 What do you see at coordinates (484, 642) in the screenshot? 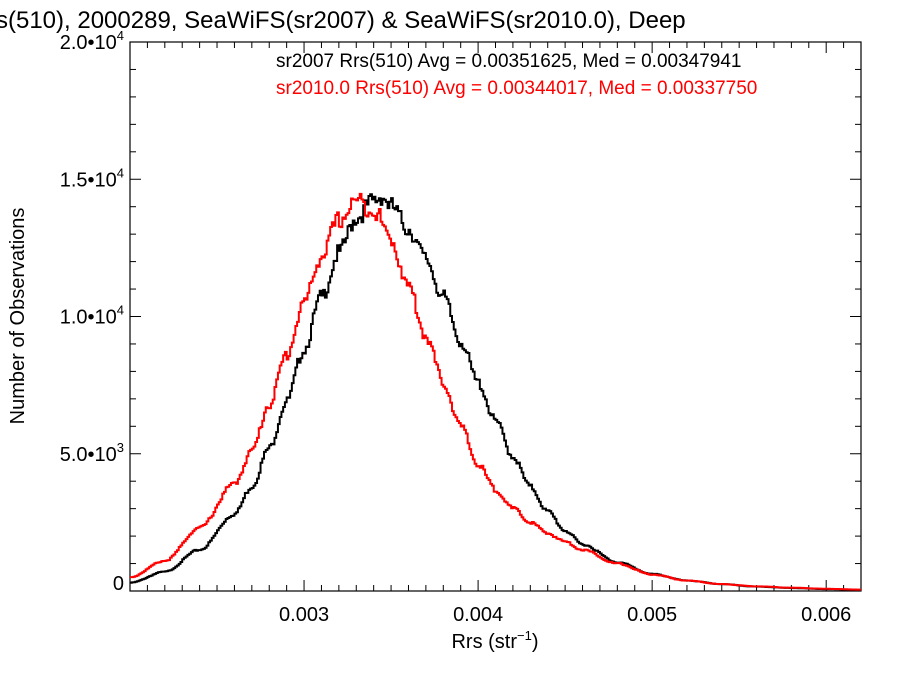
I see `x-axis-label-main: Rrs (str` at bounding box center [484, 642].